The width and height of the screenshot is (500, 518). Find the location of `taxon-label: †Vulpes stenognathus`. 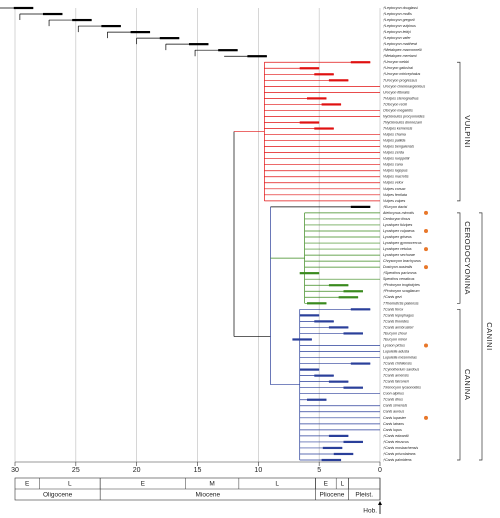

taxon-label: †Vulpes stenognathus is located at coordinates (401, 98).